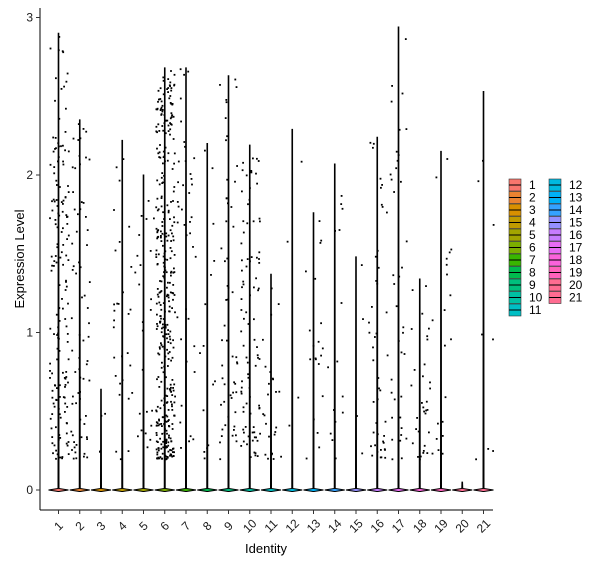 This screenshot has height=568, width=600. I want to click on legend-label: 17, so click(576, 248).